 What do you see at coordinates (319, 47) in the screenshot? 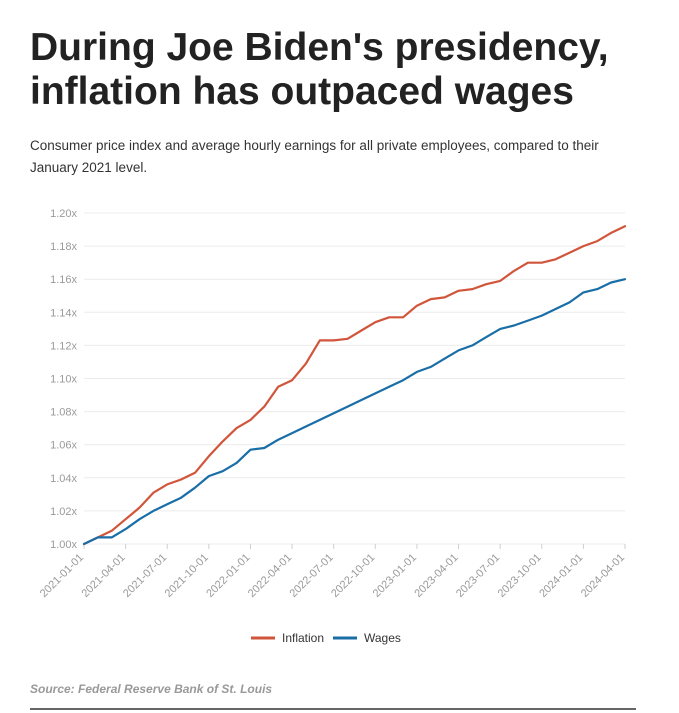
I see `title-line-1: During Joe Biden's presidency,` at bounding box center [319, 47].